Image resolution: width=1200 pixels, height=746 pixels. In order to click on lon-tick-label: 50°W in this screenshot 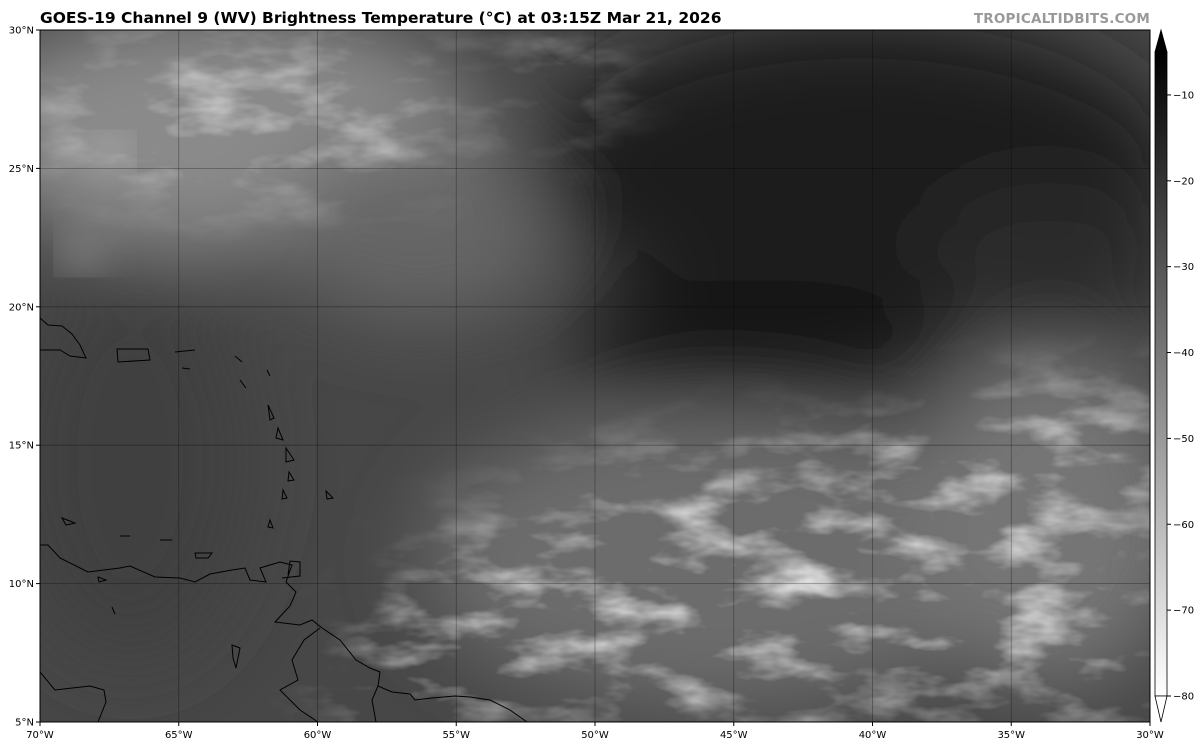, I will do `click(595, 735)`.